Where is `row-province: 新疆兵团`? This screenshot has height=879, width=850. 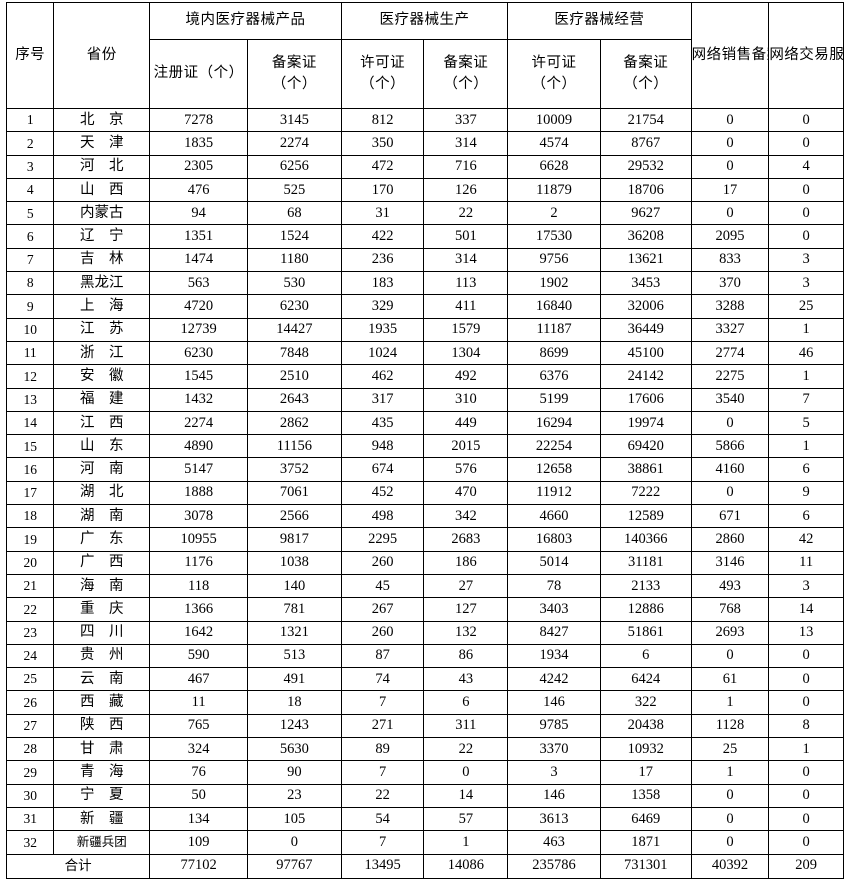 row-province: 新疆兵团 is located at coordinates (102, 842).